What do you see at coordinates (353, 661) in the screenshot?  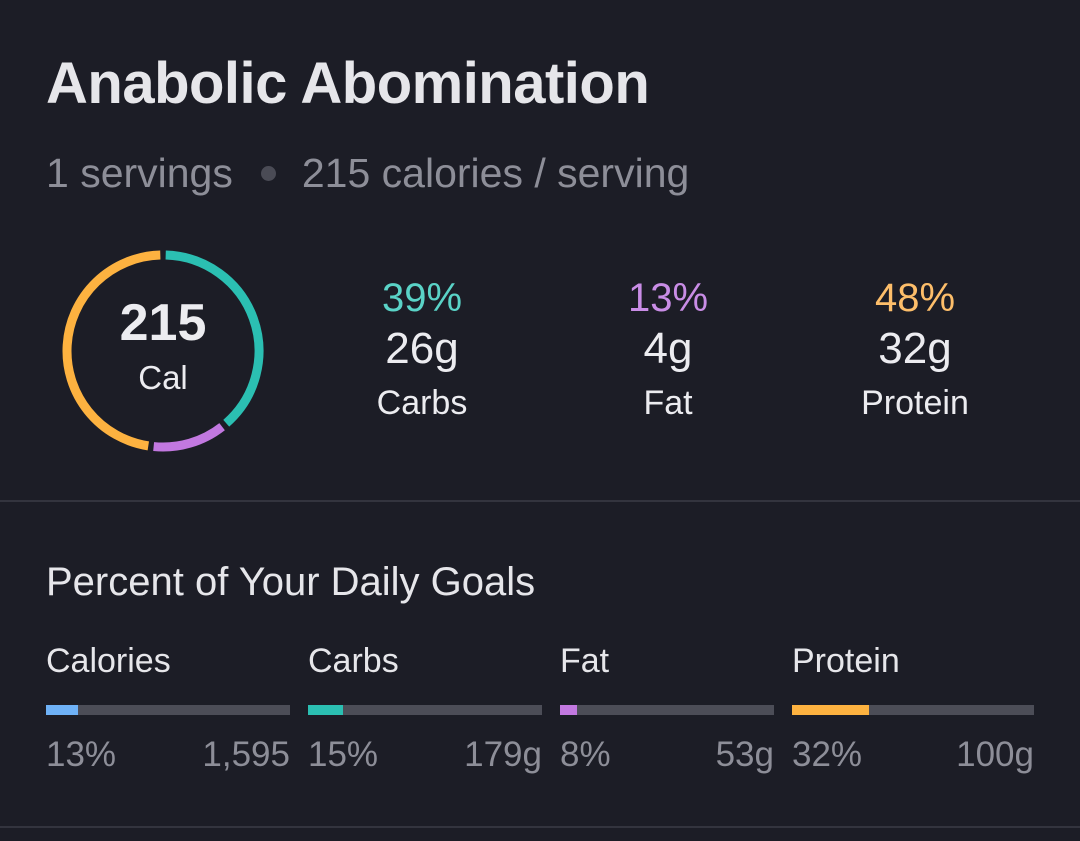 I see `goal-carbs-label: Carbs` at bounding box center [353, 661].